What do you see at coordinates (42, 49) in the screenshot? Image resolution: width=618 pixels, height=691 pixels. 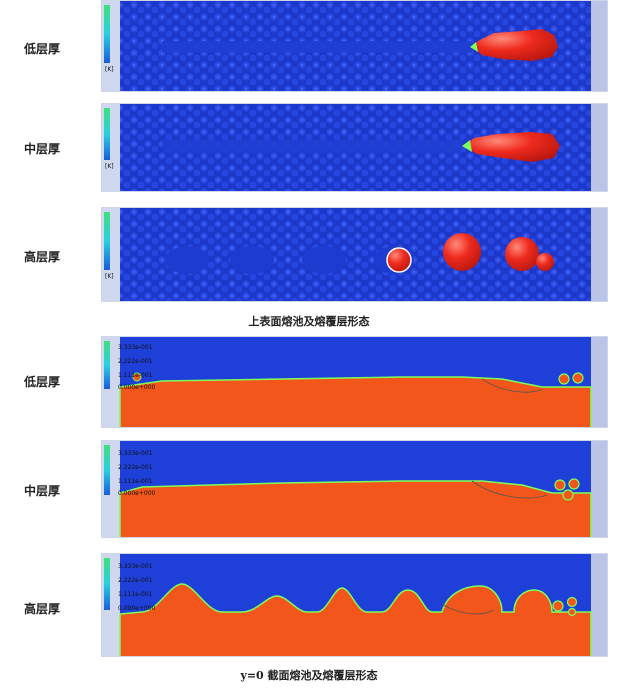 I see `row-label-low: 低层厚` at bounding box center [42, 49].